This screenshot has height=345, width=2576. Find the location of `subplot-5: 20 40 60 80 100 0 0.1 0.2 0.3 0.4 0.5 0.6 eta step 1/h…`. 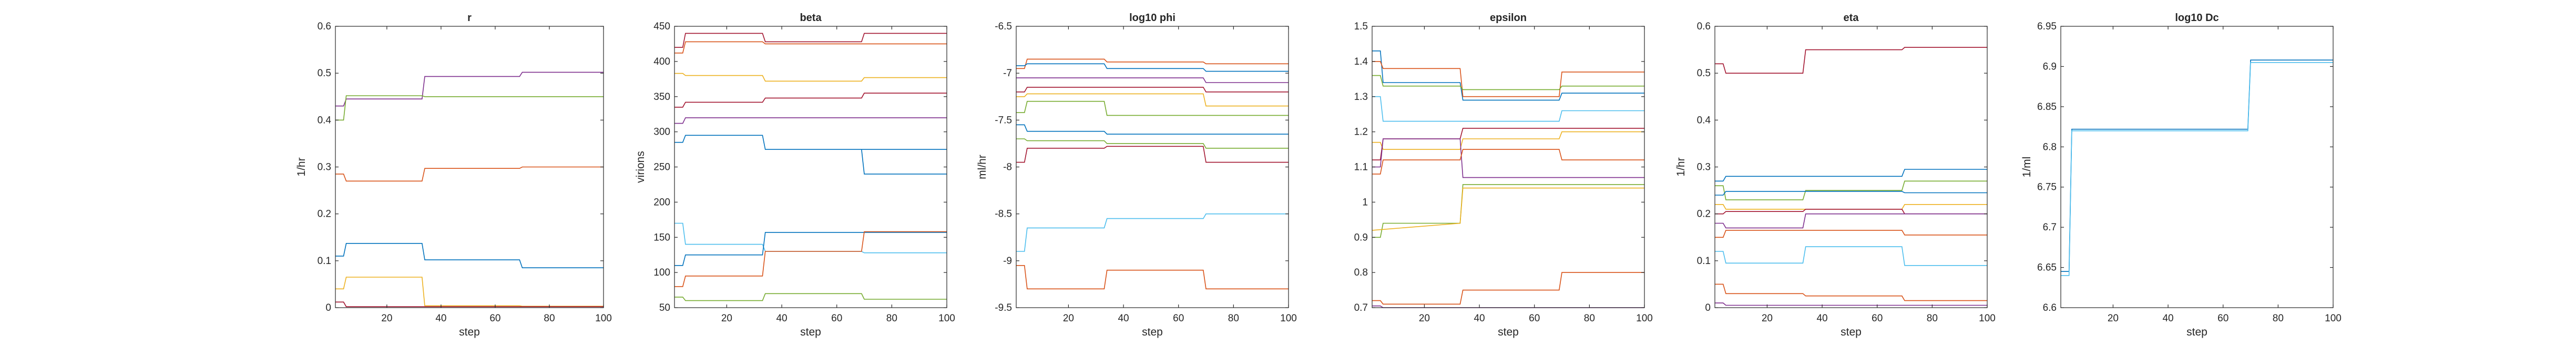

subplot-5: 20 40 60 80 100 0 0.1 0.2 0.3 0.4 0.5 0.6 eta step 1/h… is located at coordinates (1835, 175).